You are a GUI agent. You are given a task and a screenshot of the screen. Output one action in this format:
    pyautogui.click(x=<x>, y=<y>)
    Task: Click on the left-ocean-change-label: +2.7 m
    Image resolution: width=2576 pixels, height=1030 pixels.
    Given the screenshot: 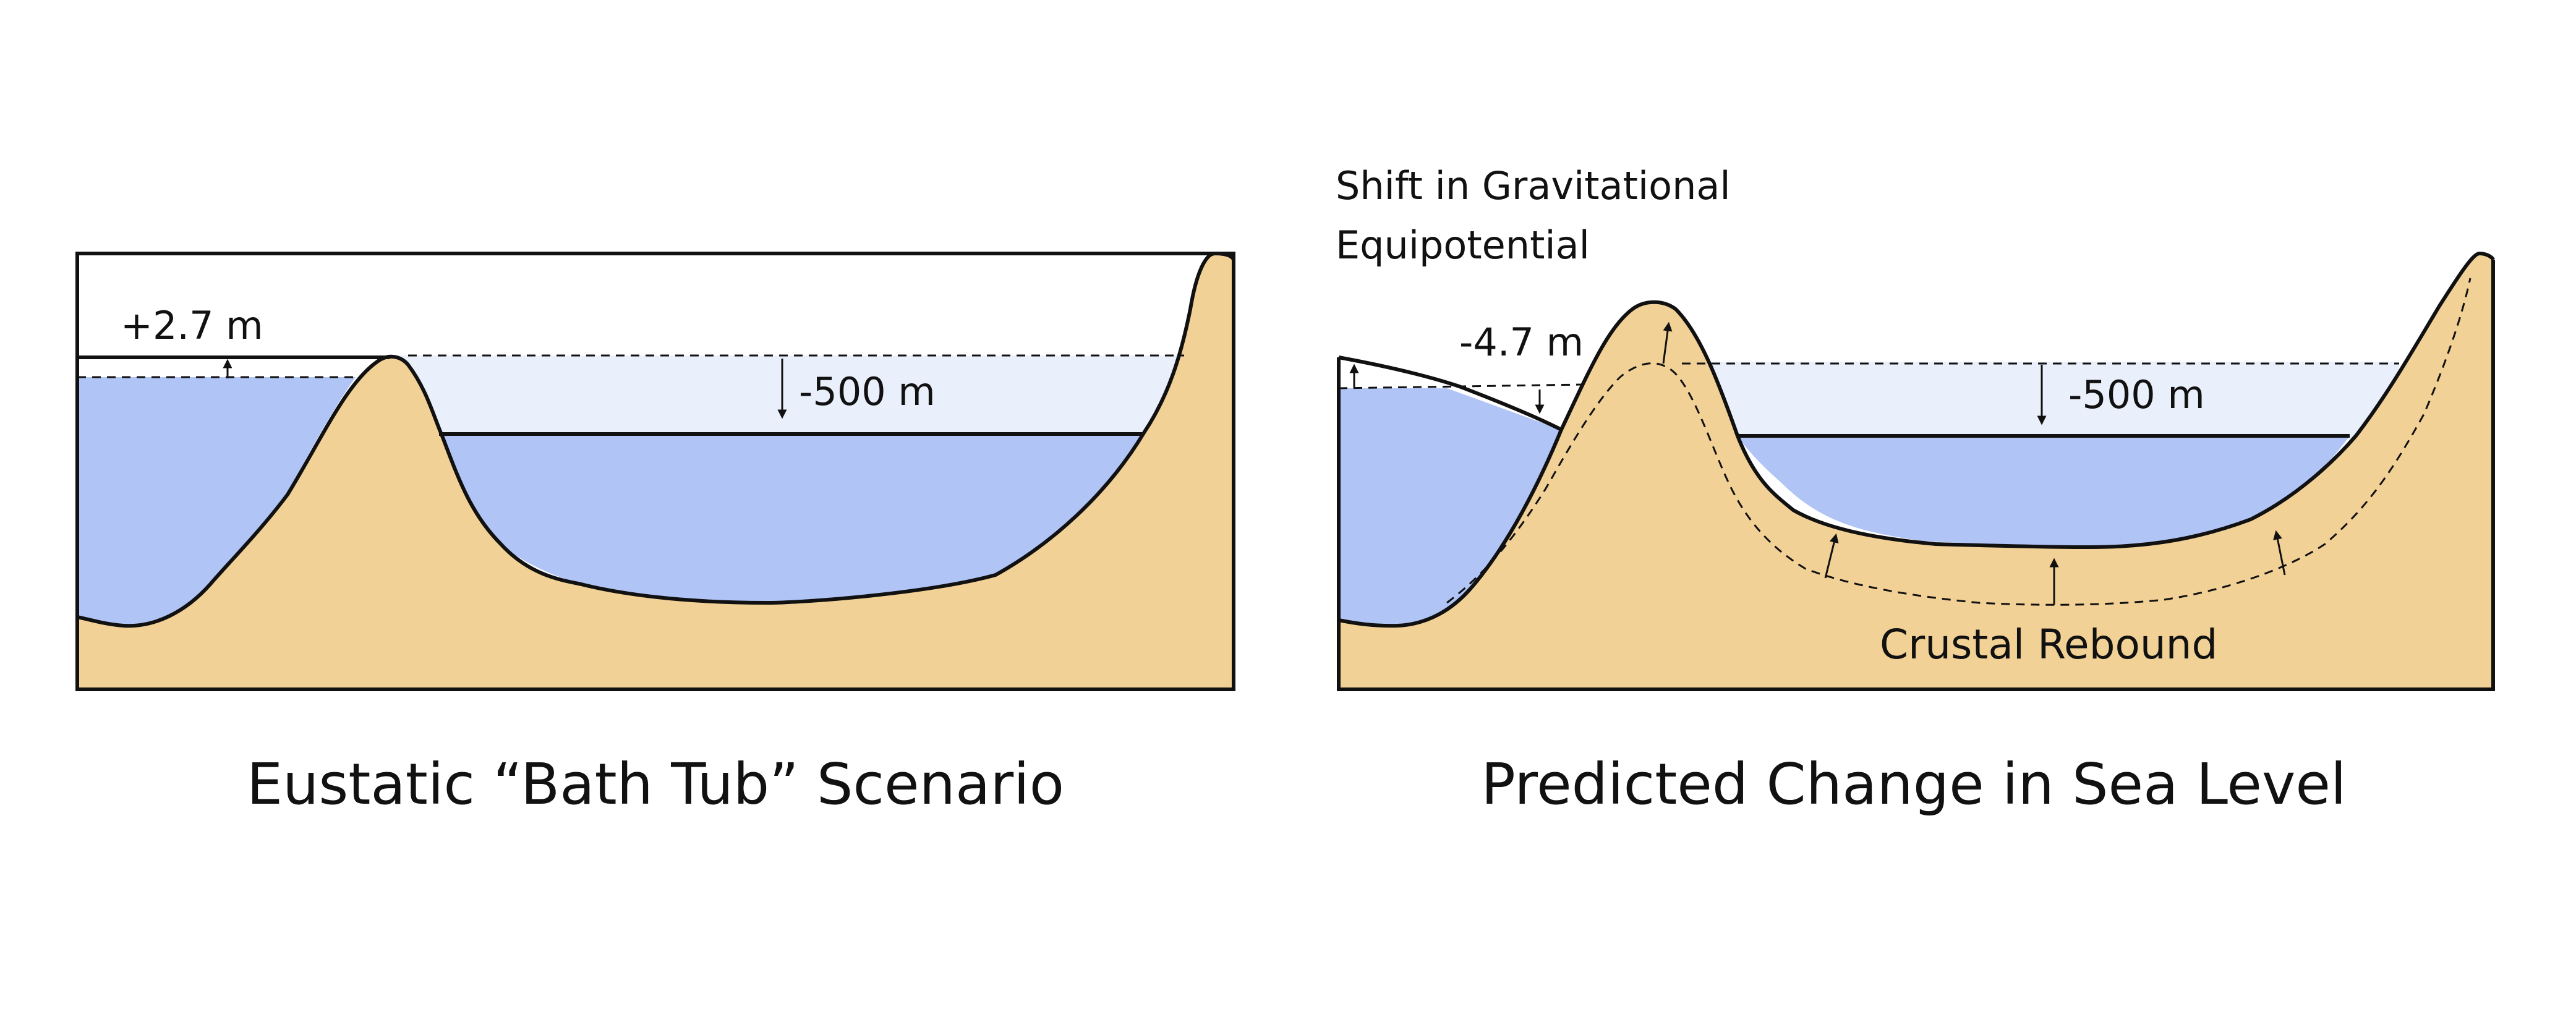 What is the action you would take?
    pyautogui.click(x=192, y=325)
    